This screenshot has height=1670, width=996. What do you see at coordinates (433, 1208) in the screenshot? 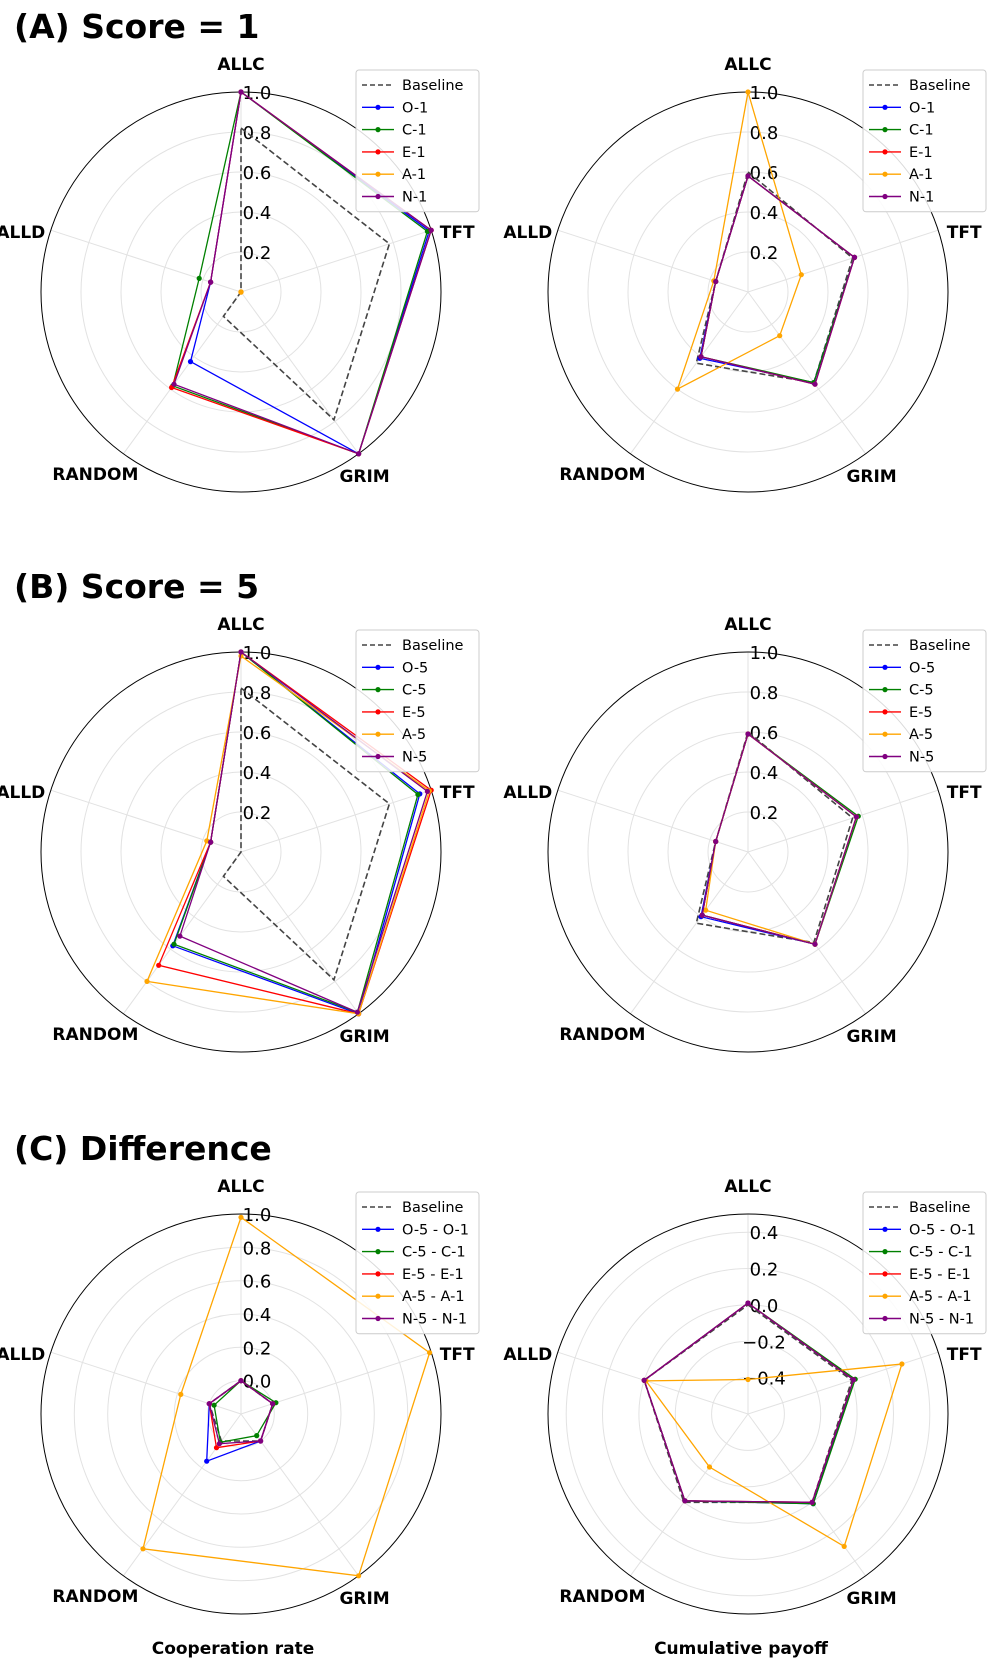
I see `legend-label-baseline: Baseline` at bounding box center [433, 1208].